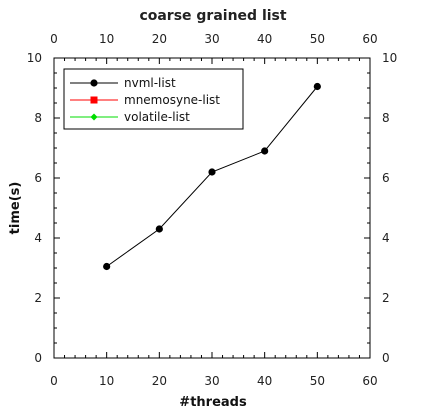  I want to click on legend-label-mnemosyne-list: mnemosyne-list, so click(172, 100).